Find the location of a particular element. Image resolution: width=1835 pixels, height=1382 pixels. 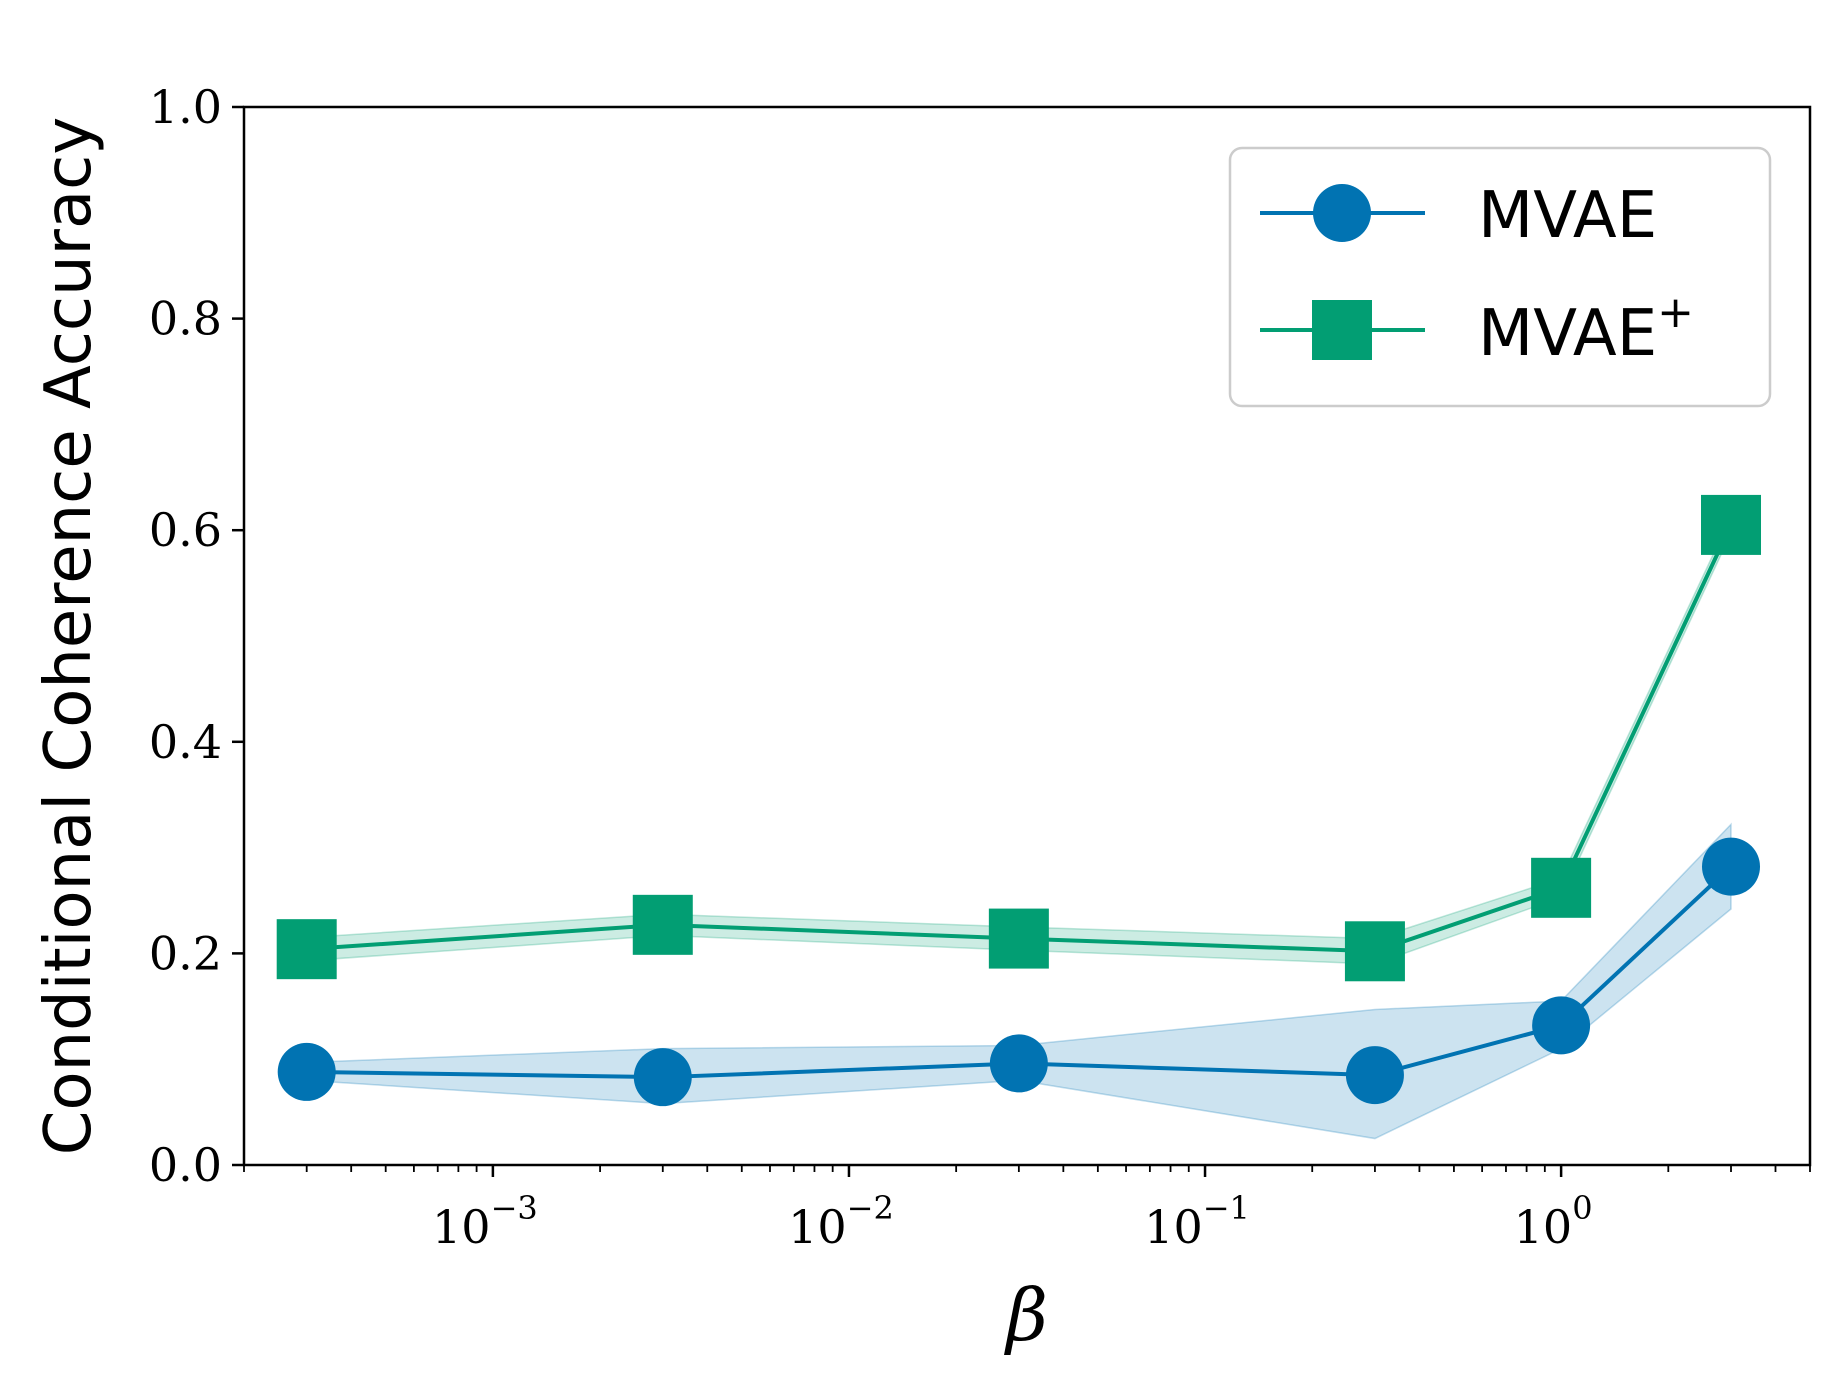

y-tick-label: 1.0 is located at coordinates (185, 107).